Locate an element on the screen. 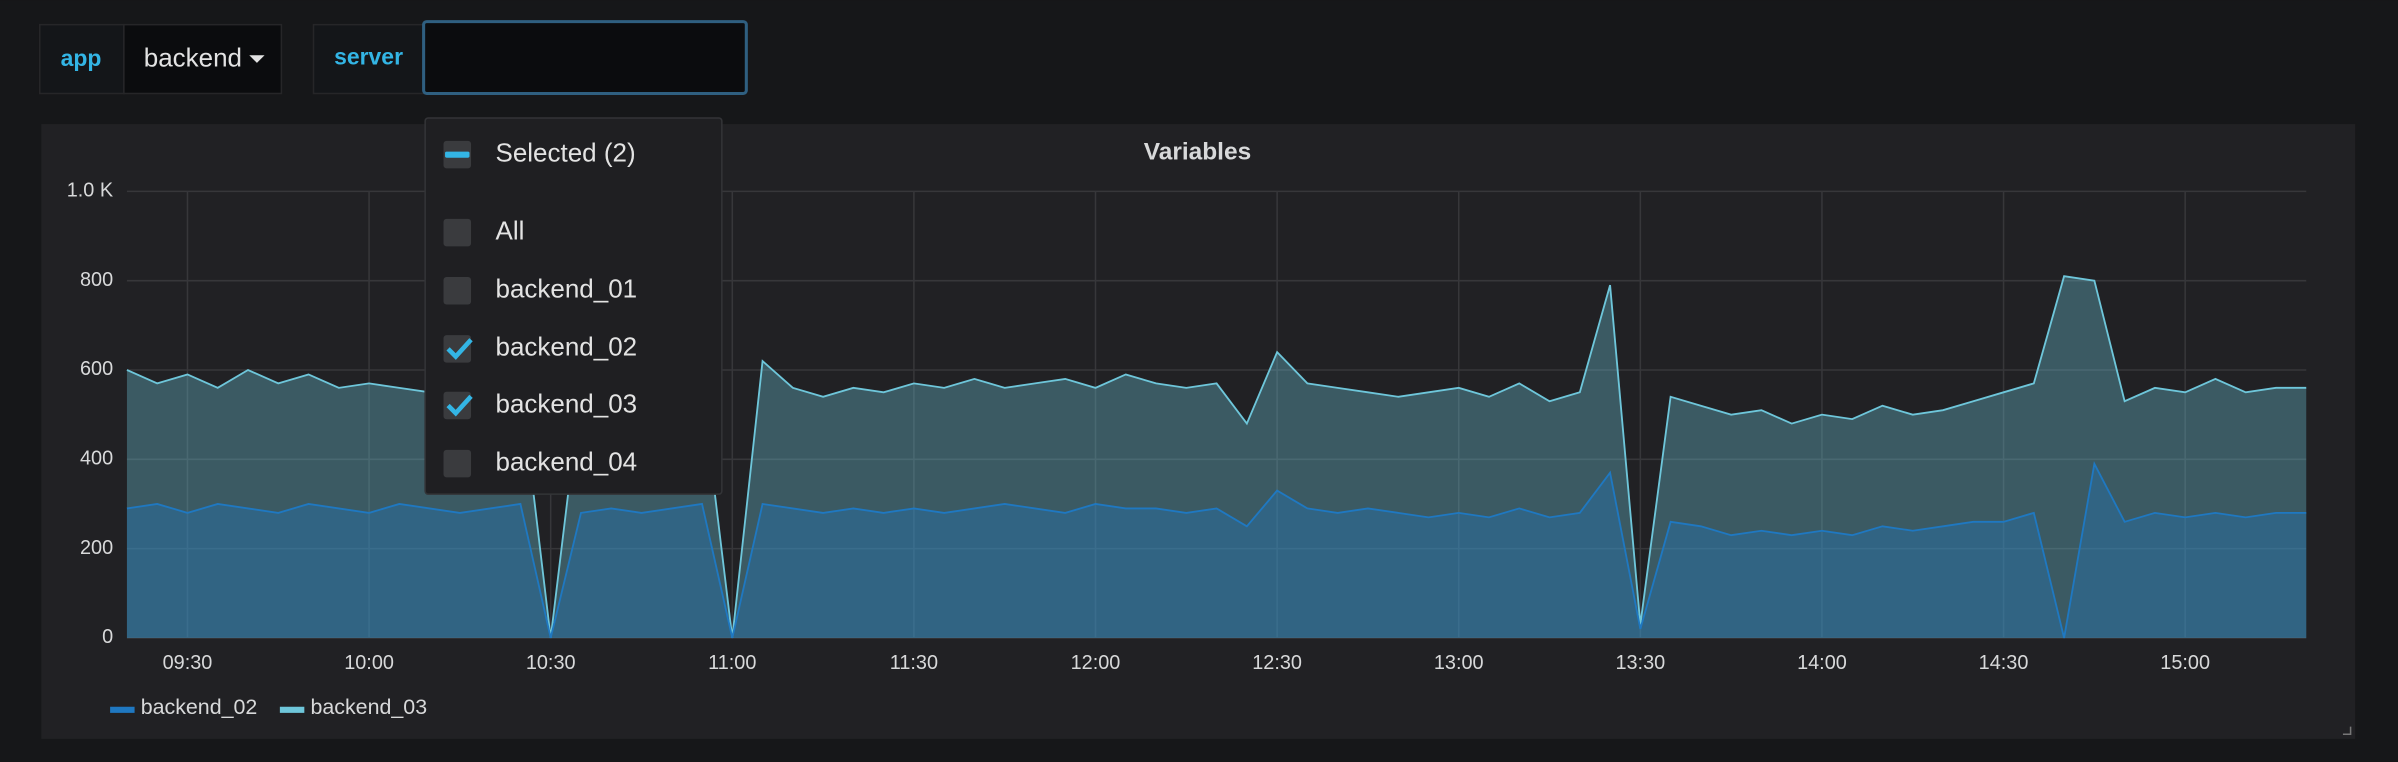 The width and height of the screenshot is (2398, 762). variable-label: app is located at coordinates (81, 58).